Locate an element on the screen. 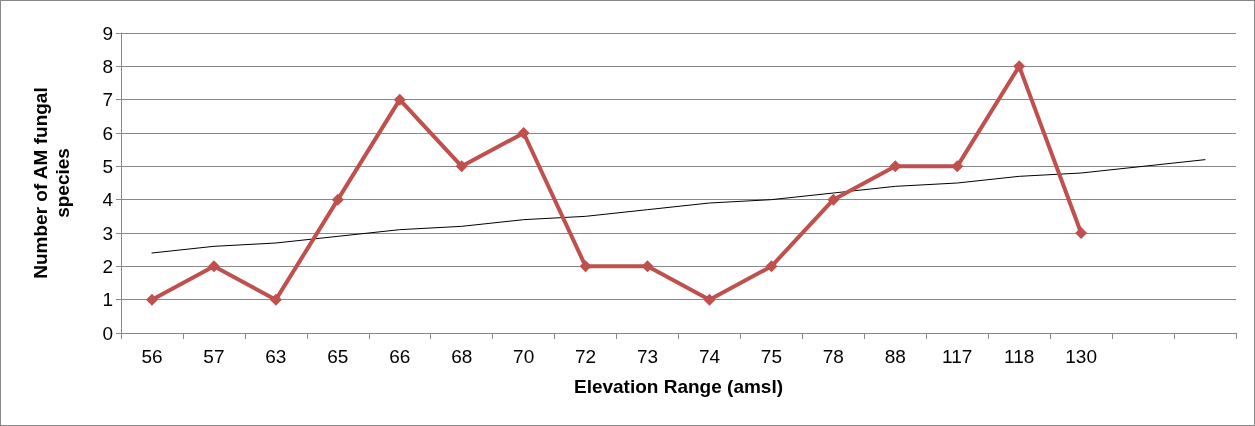 The width and height of the screenshot is (1255, 426). y-tick-label: 4 is located at coordinates (108, 200).